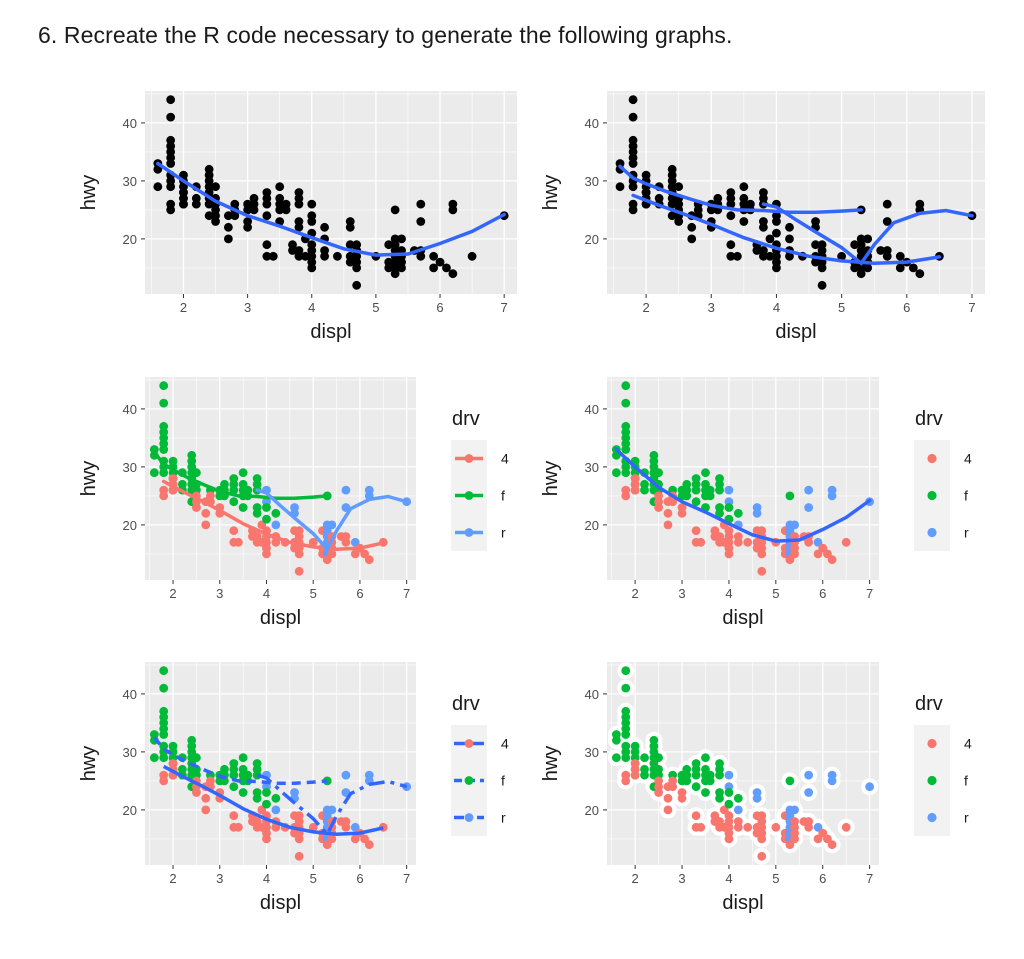 The height and width of the screenshot is (959, 1024). What do you see at coordinates (968, 744) in the screenshot?
I see `legend-label: 4` at bounding box center [968, 744].